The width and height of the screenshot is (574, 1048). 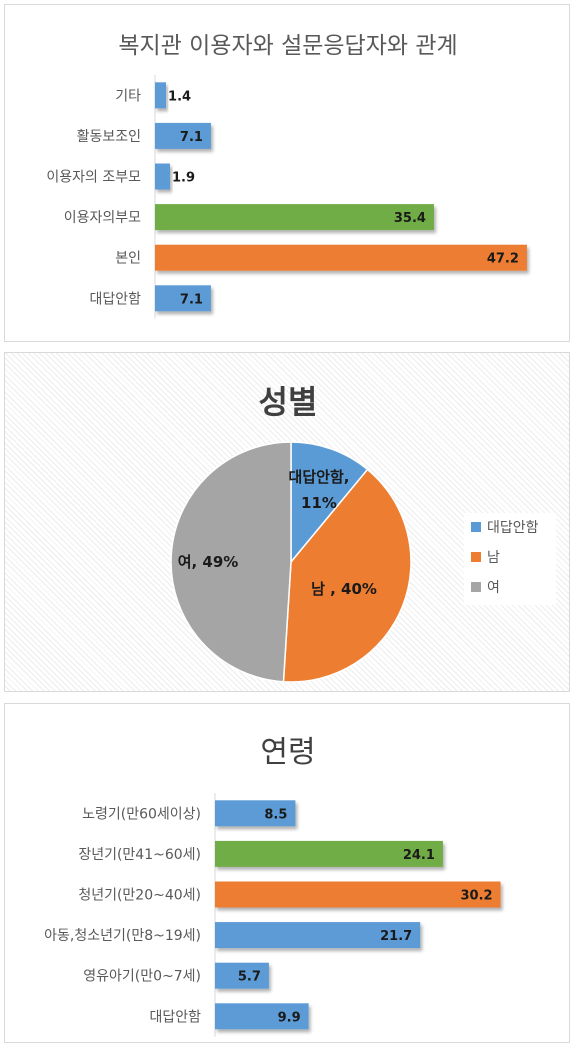 What do you see at coordinates (179, 96) in the screenshot?
I see `bar-value-label: 1.4` at bounding box center [179, 96].